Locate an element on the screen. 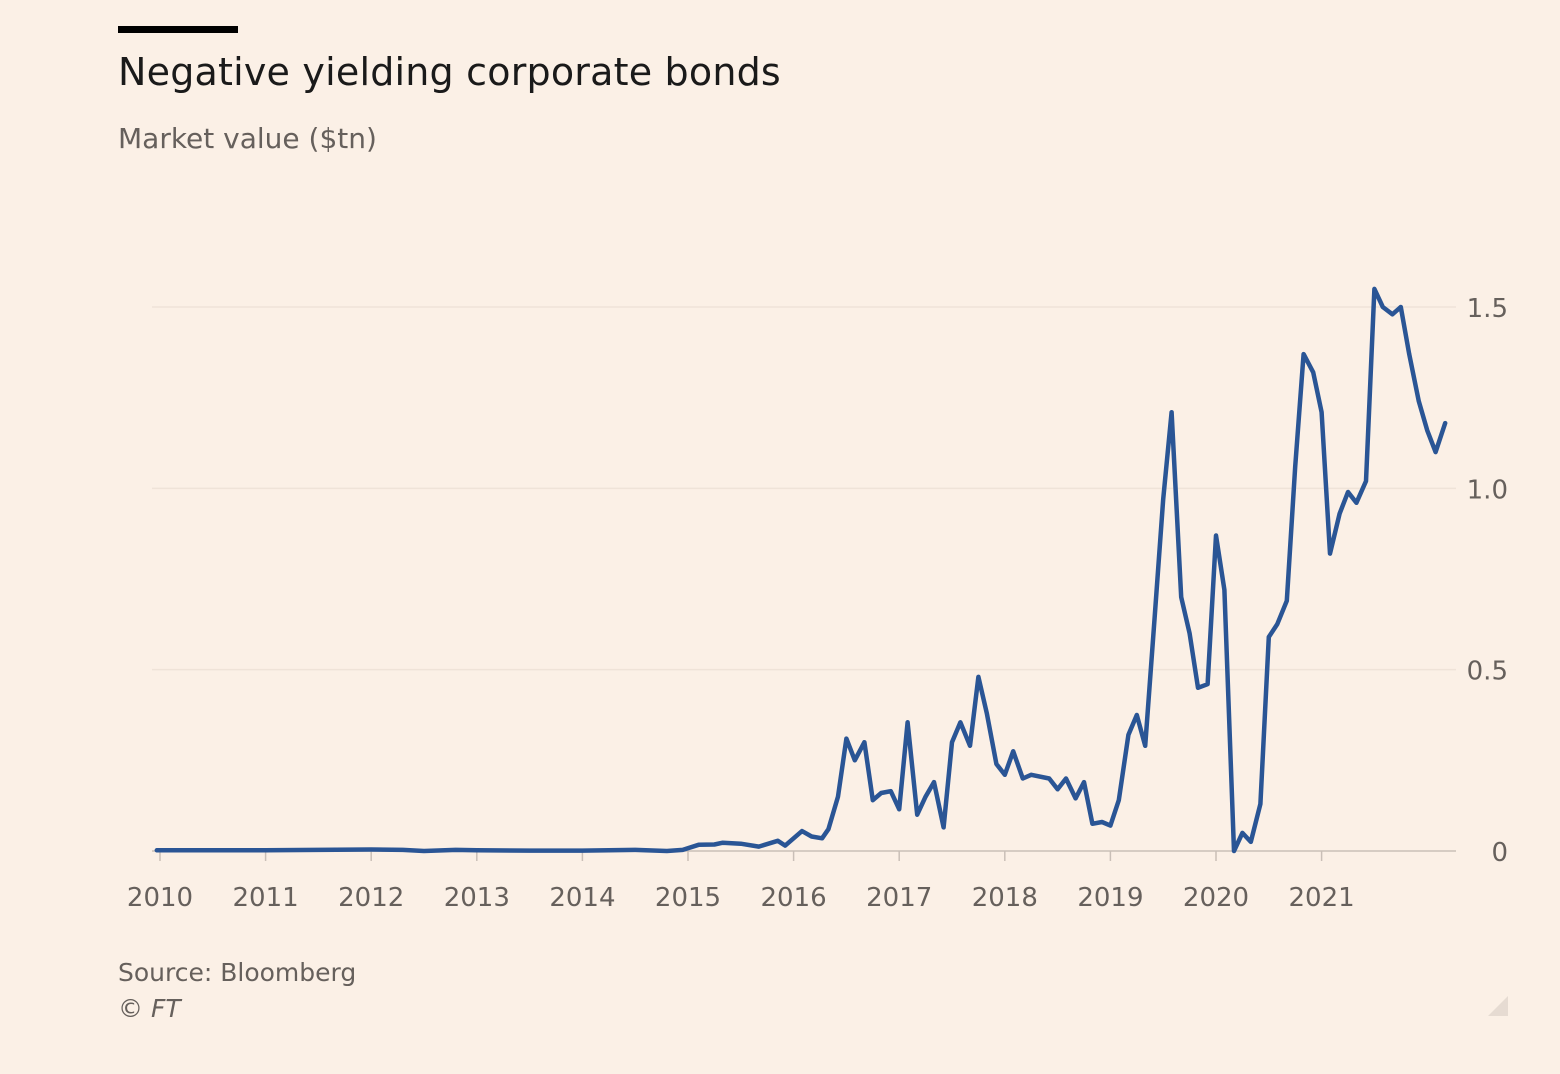 The width and height of the screenshot is (1560, 1074). x-tick-label: 2012 is located at coordinates (371, 898).